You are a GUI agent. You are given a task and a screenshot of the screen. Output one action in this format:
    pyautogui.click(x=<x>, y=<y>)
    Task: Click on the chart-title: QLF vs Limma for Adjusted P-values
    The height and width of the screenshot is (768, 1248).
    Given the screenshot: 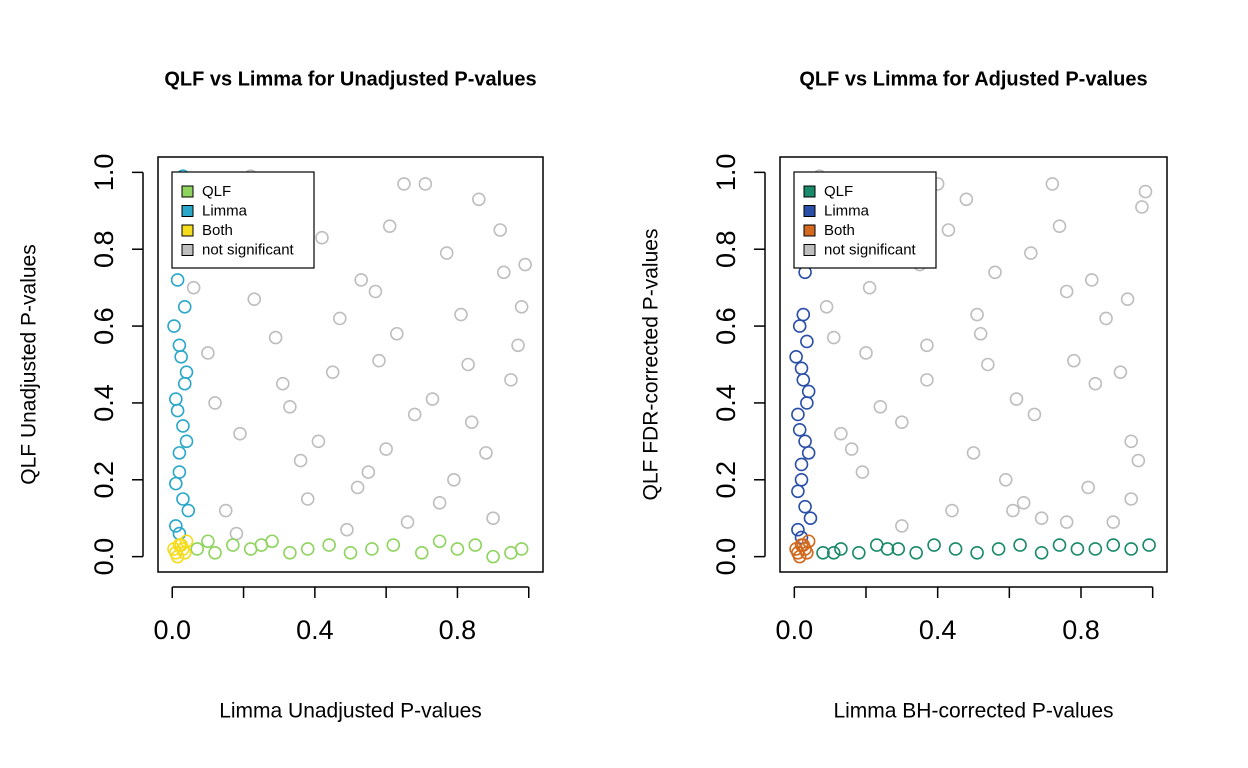 What is the action you would take?
    pyautogui.click(x=973, y=79)
    